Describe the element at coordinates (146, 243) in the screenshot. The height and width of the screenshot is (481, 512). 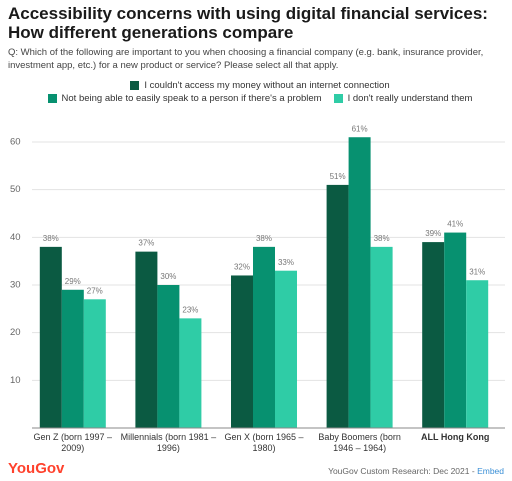
I see `value-label: 37%` at that location.